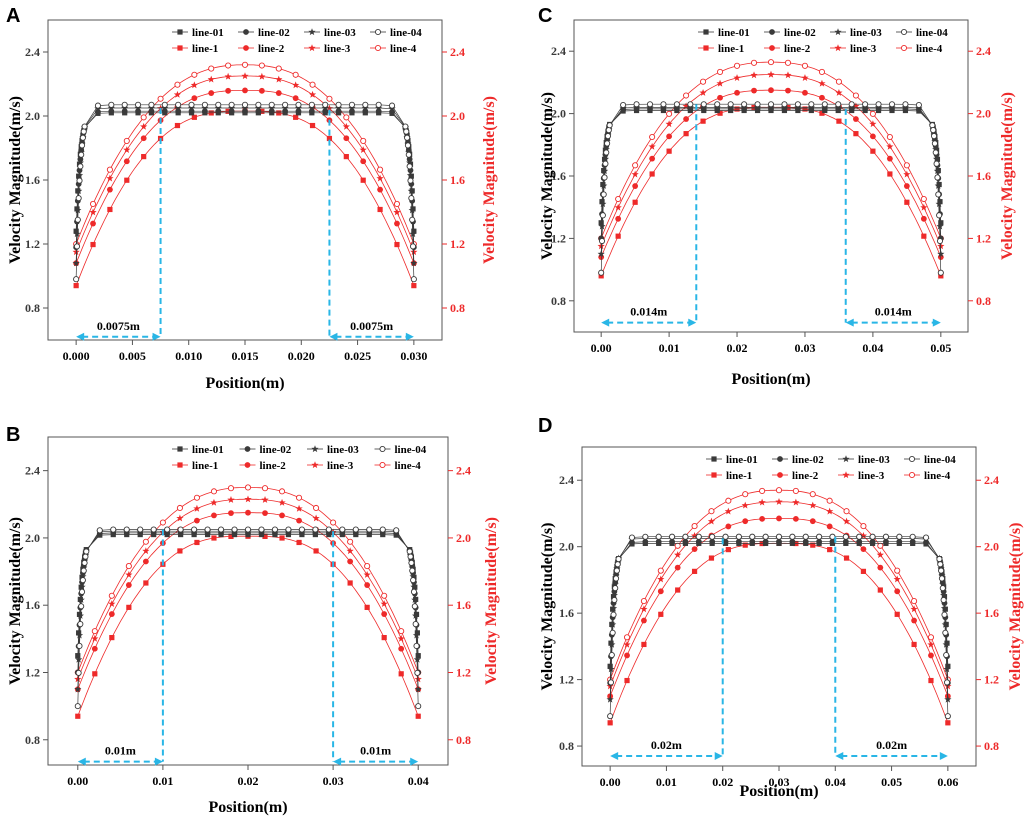 This screenshot has width=1024, height=825. What do you see at coordinates (983, 51) in the screenshot?
I see `y-tick-label-right: 2.4` at bounding box center [983, 51].